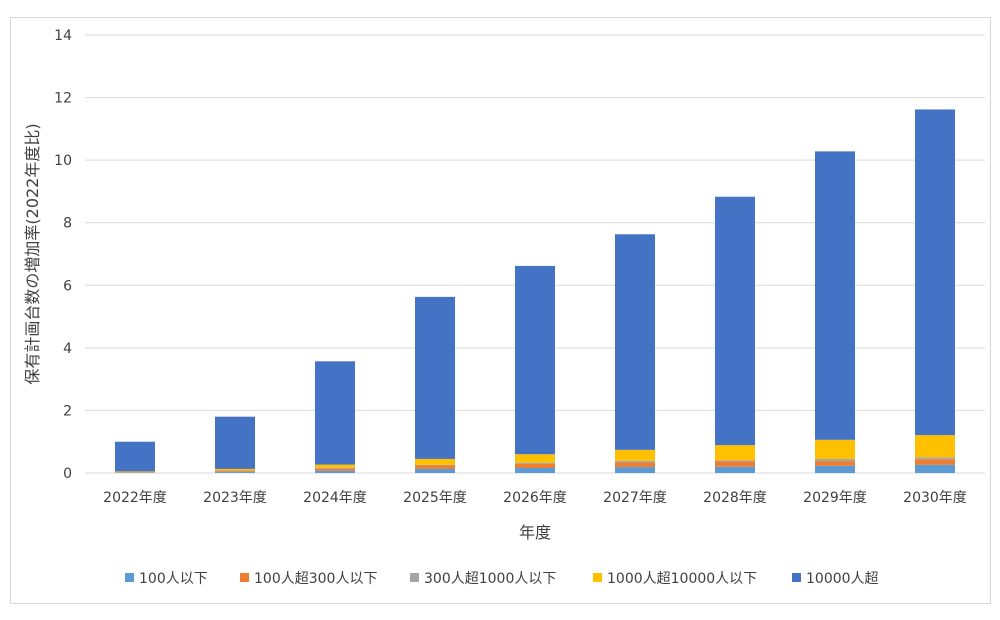  Describe the element at coordinates (535, 498) in the screenshot. I see `x-tick-label: 2026年度` at that location.